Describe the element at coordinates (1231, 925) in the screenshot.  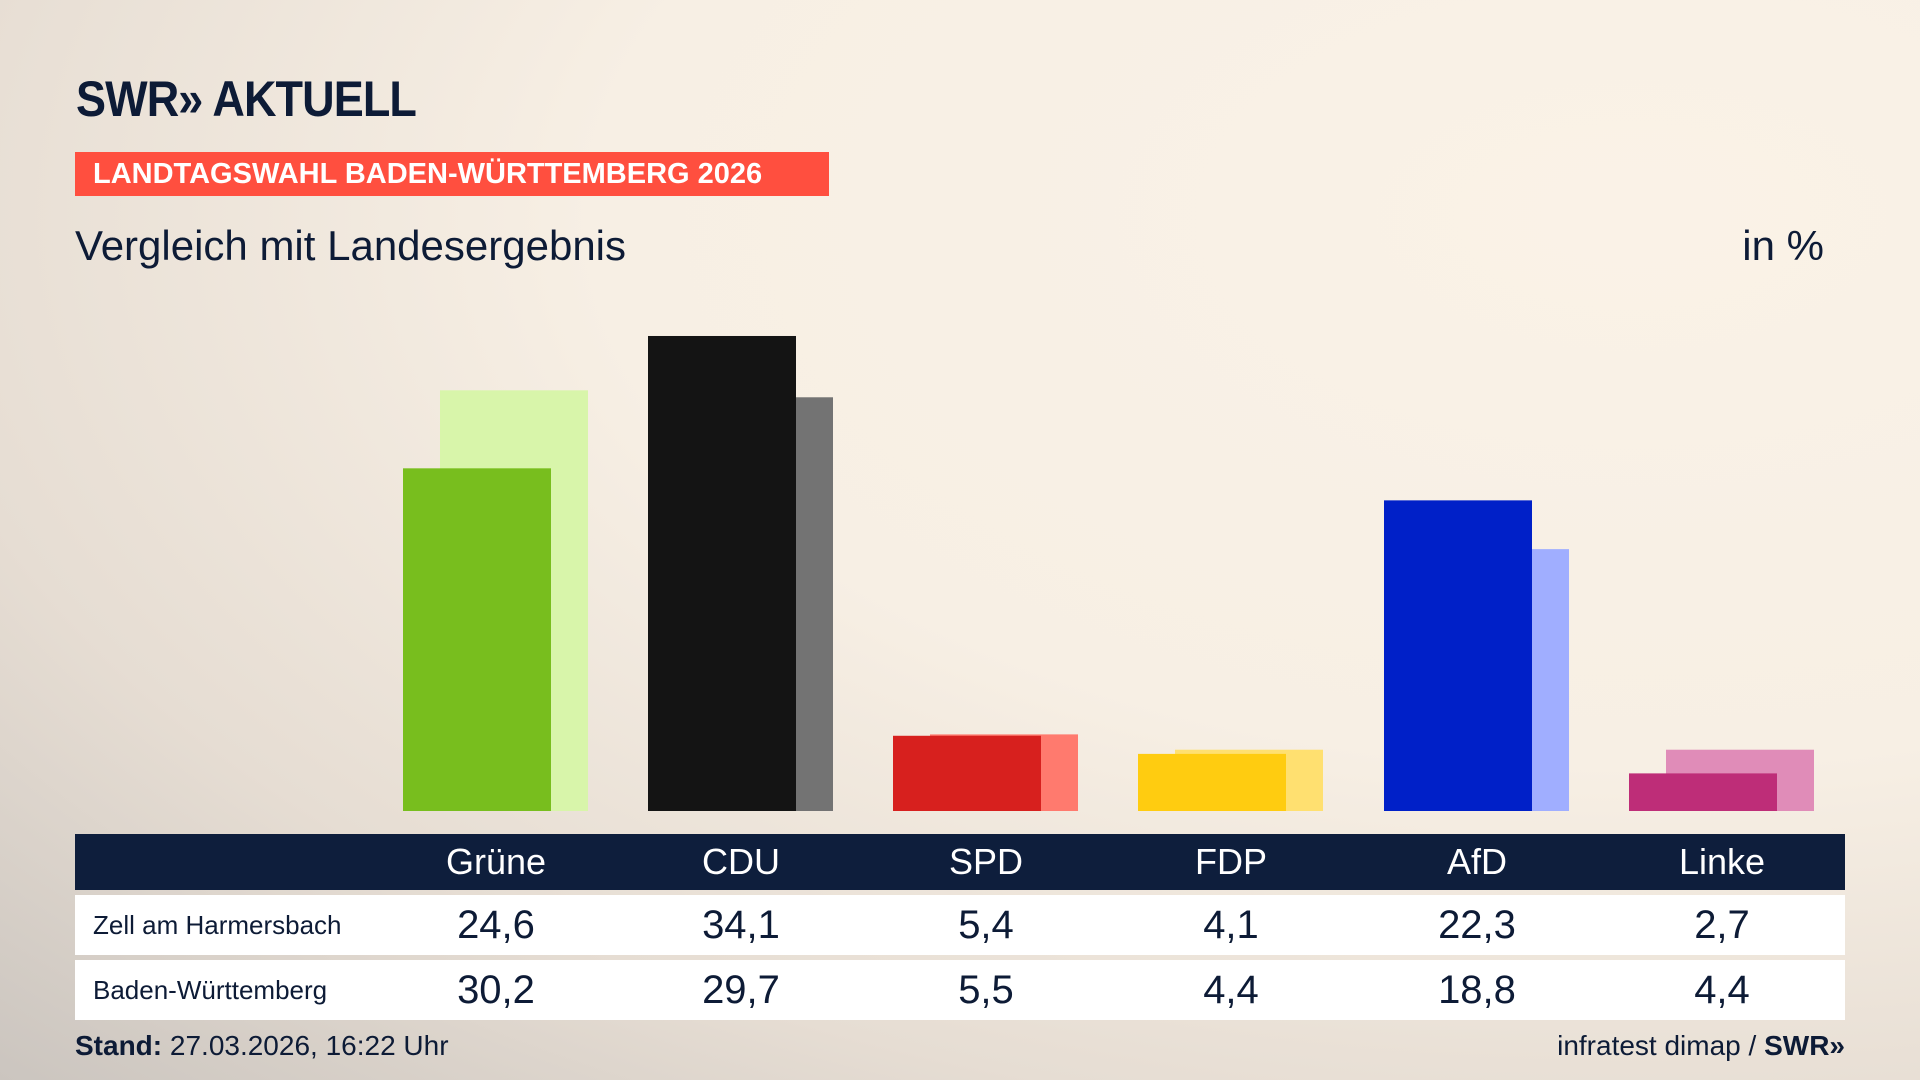
I see `value-cell: 4,1` at that location.